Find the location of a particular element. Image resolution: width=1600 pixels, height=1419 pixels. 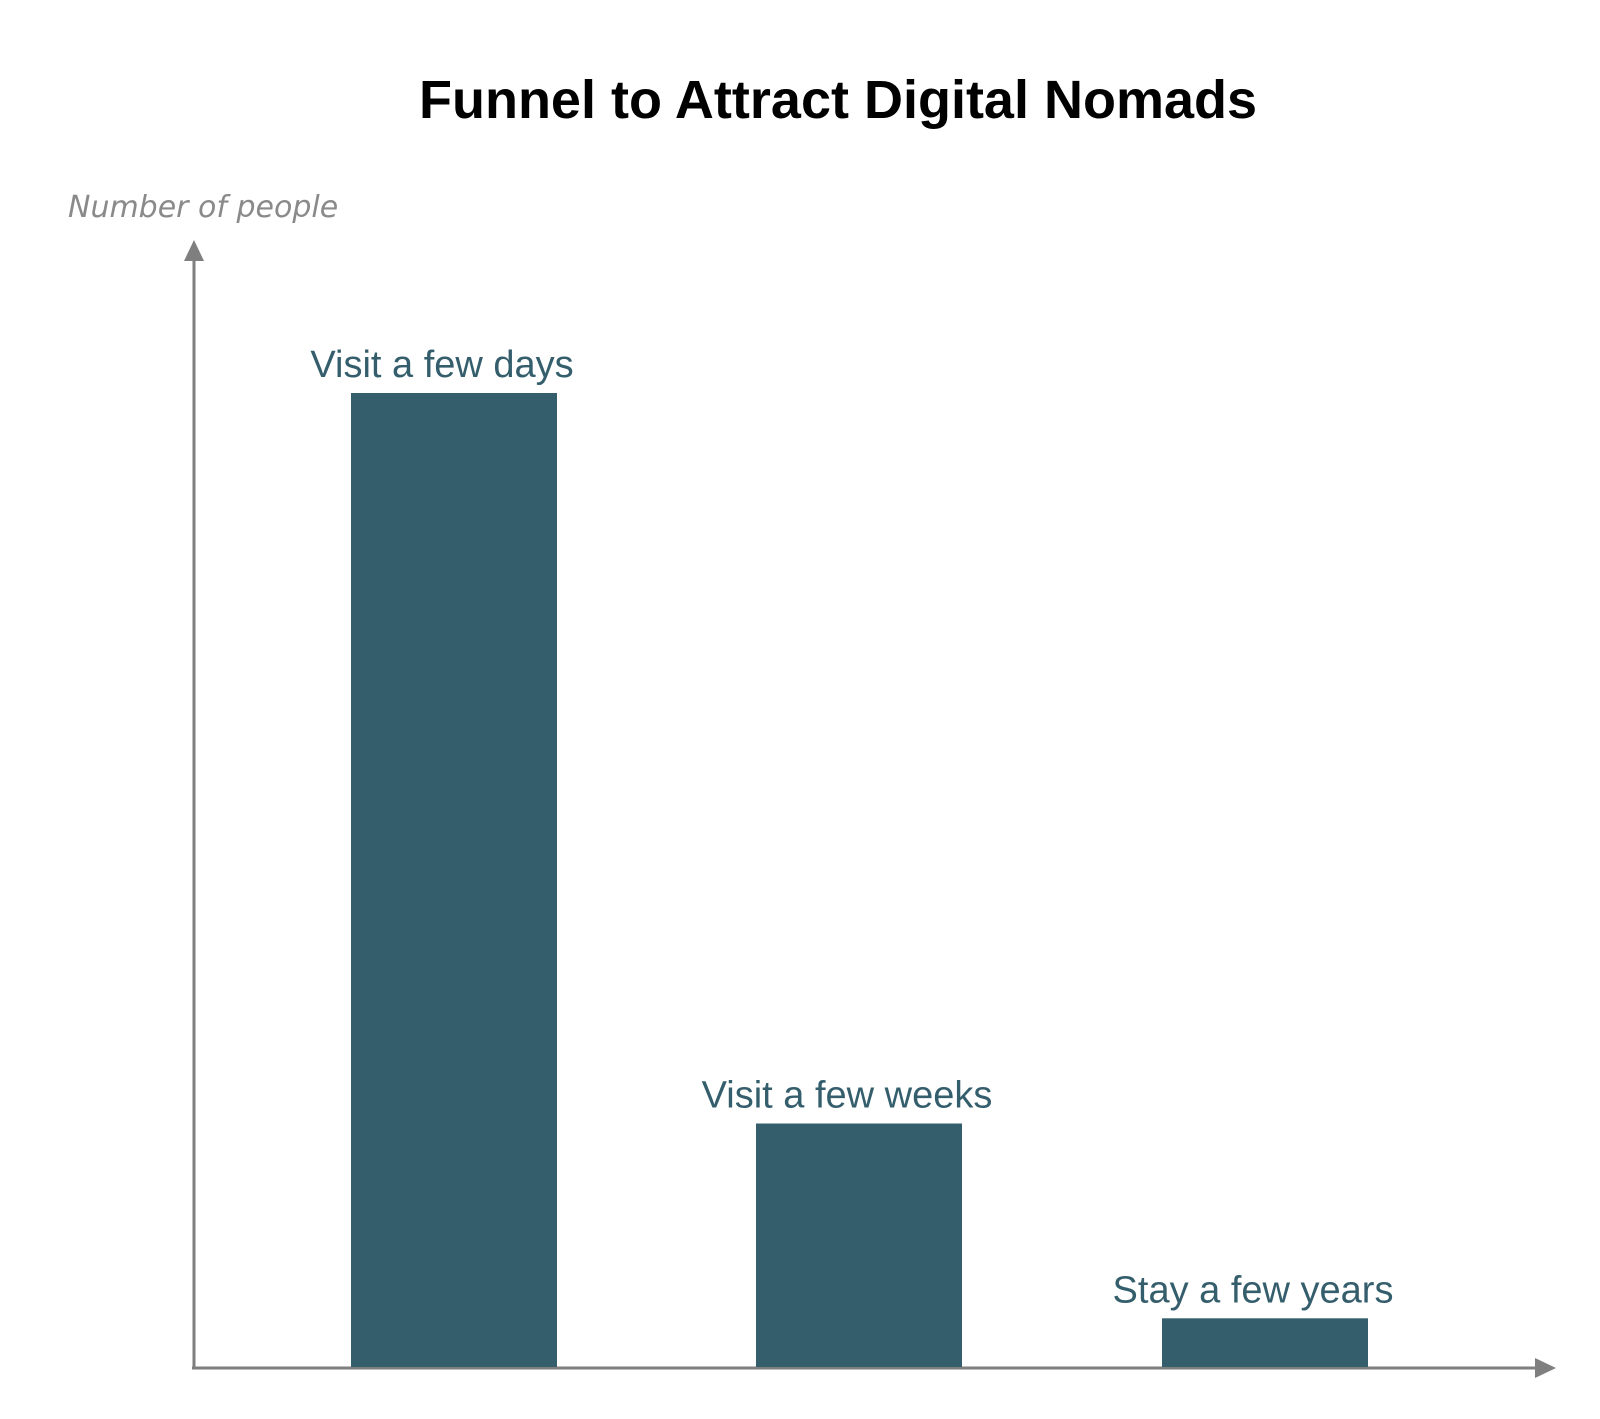

x-axis-arrow-icon is located at coordinates (1545, 1368).